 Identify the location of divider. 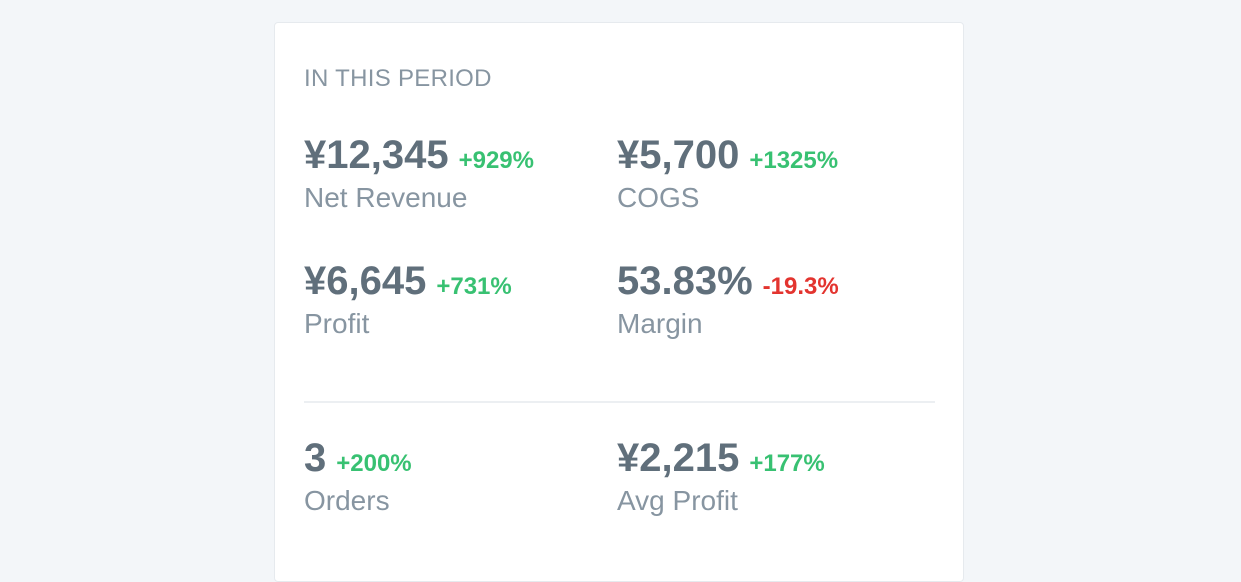
(619, 402).